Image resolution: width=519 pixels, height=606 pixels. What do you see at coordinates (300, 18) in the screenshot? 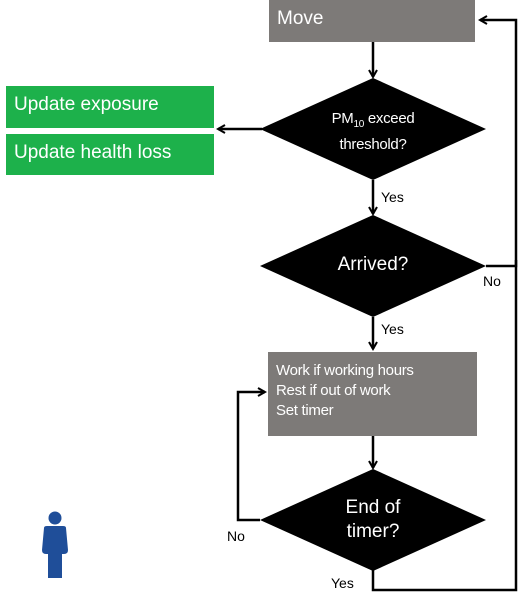
I see `move-label: Move` at bounding box center [300, 18].